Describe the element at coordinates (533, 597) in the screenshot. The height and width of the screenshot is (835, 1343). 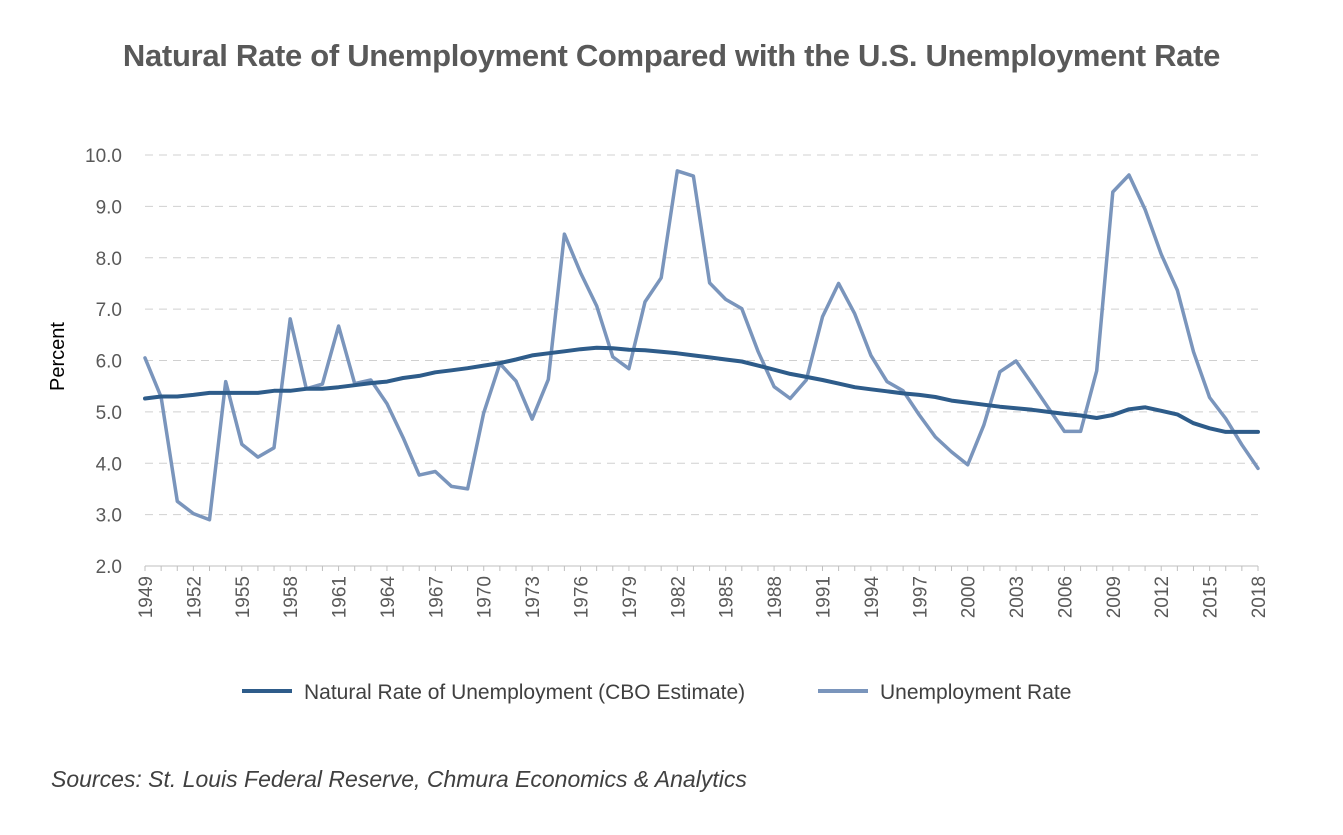
I see `x-tick-label: 1973` at that location.